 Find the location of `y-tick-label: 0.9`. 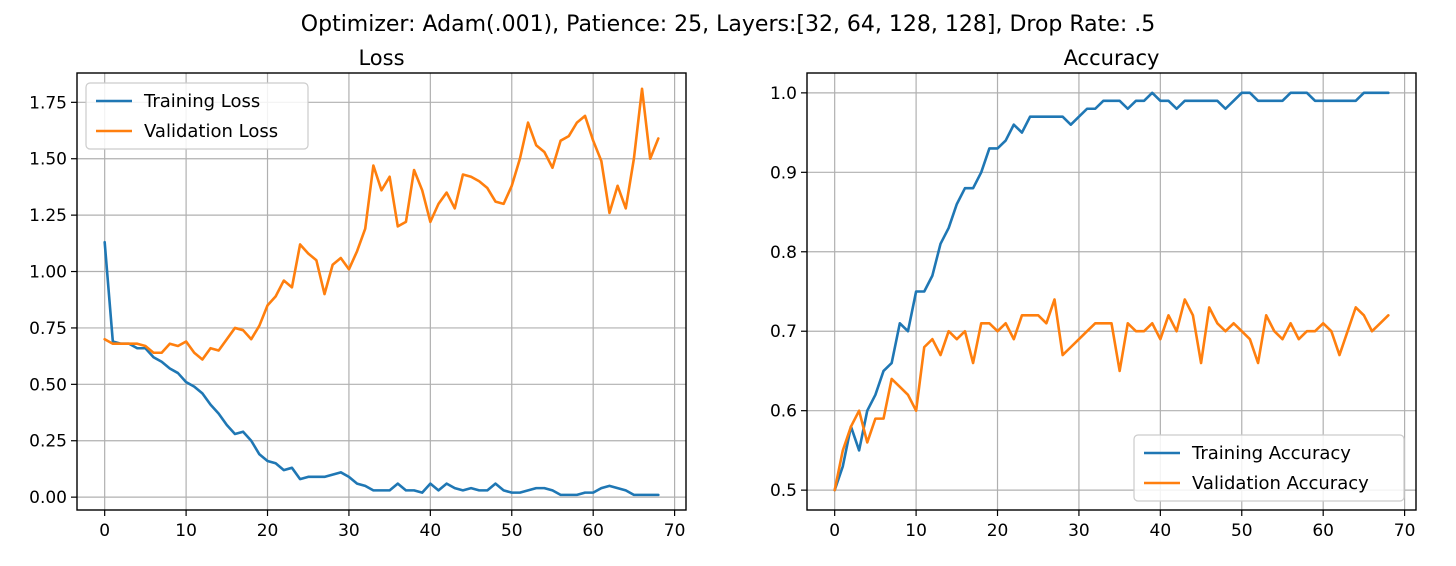

y-tick-label: 0.9 is located at coordinates (783, 173).